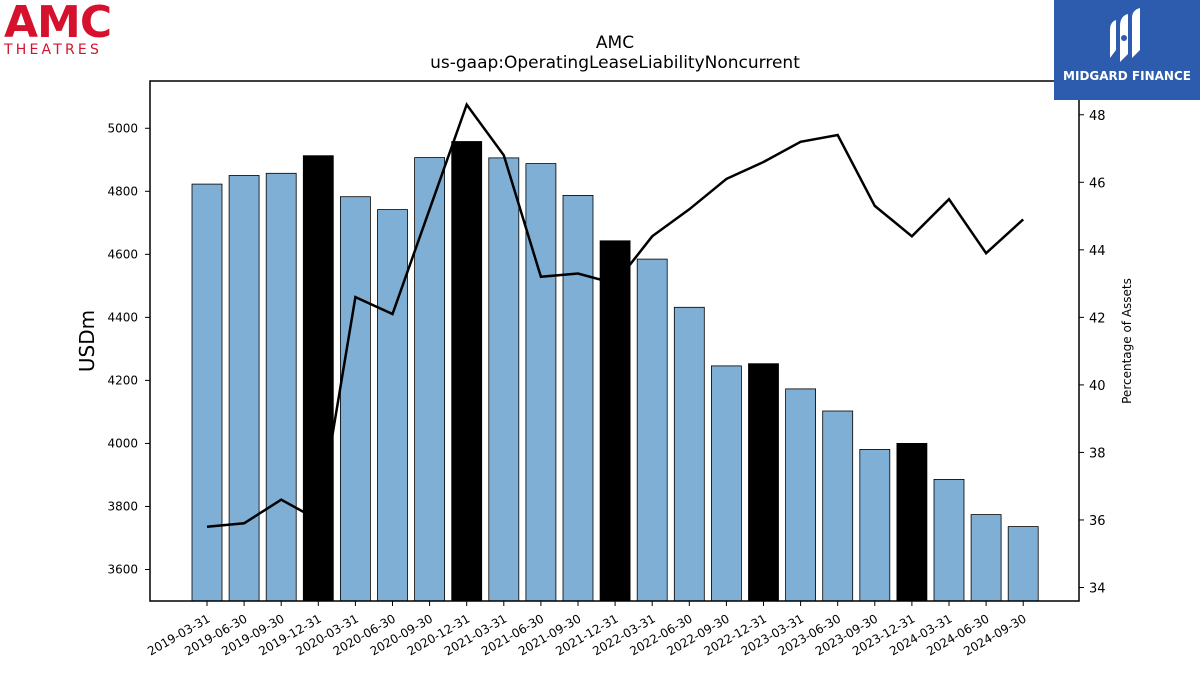  Describe the element at coordinates (1097, 386) in the screenshot. I see `y2-tick-label: 40` at that location.